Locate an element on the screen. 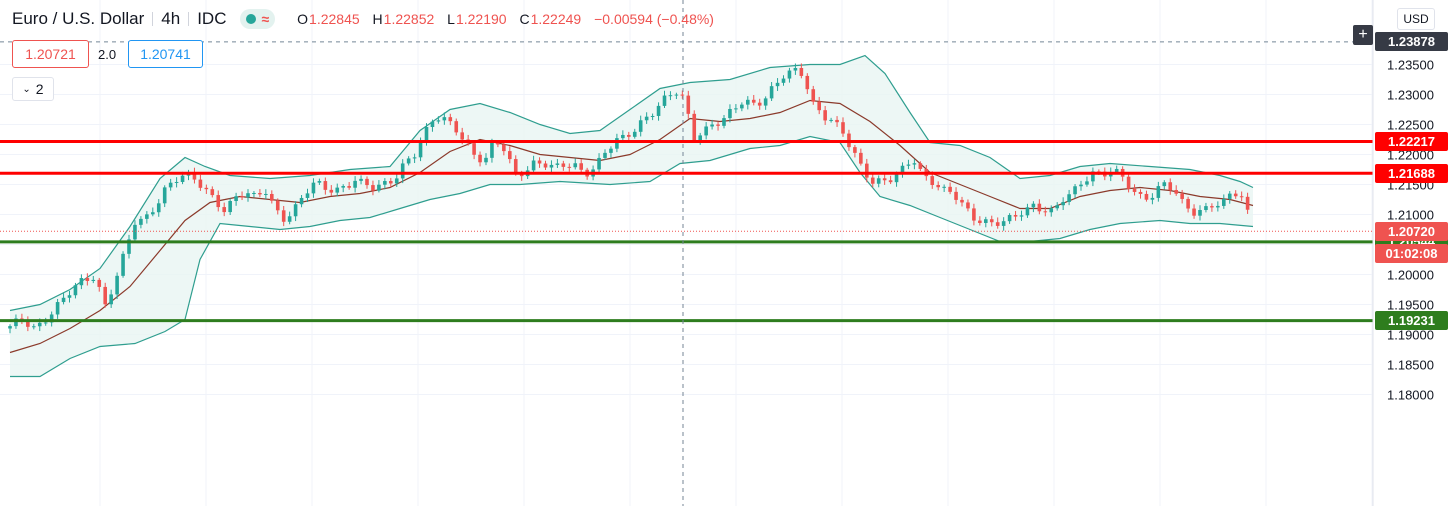 This screenshot has height=506, width=1456. currency-button: USD is located at coordinates (1416, 19).